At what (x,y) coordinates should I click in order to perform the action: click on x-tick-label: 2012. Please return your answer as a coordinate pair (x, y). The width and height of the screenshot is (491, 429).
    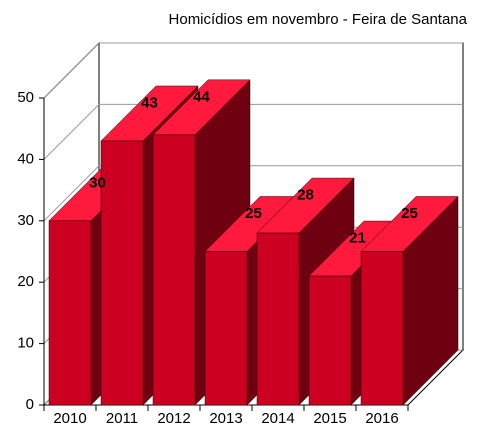
    Looking at the image, I should click on (173, 418).